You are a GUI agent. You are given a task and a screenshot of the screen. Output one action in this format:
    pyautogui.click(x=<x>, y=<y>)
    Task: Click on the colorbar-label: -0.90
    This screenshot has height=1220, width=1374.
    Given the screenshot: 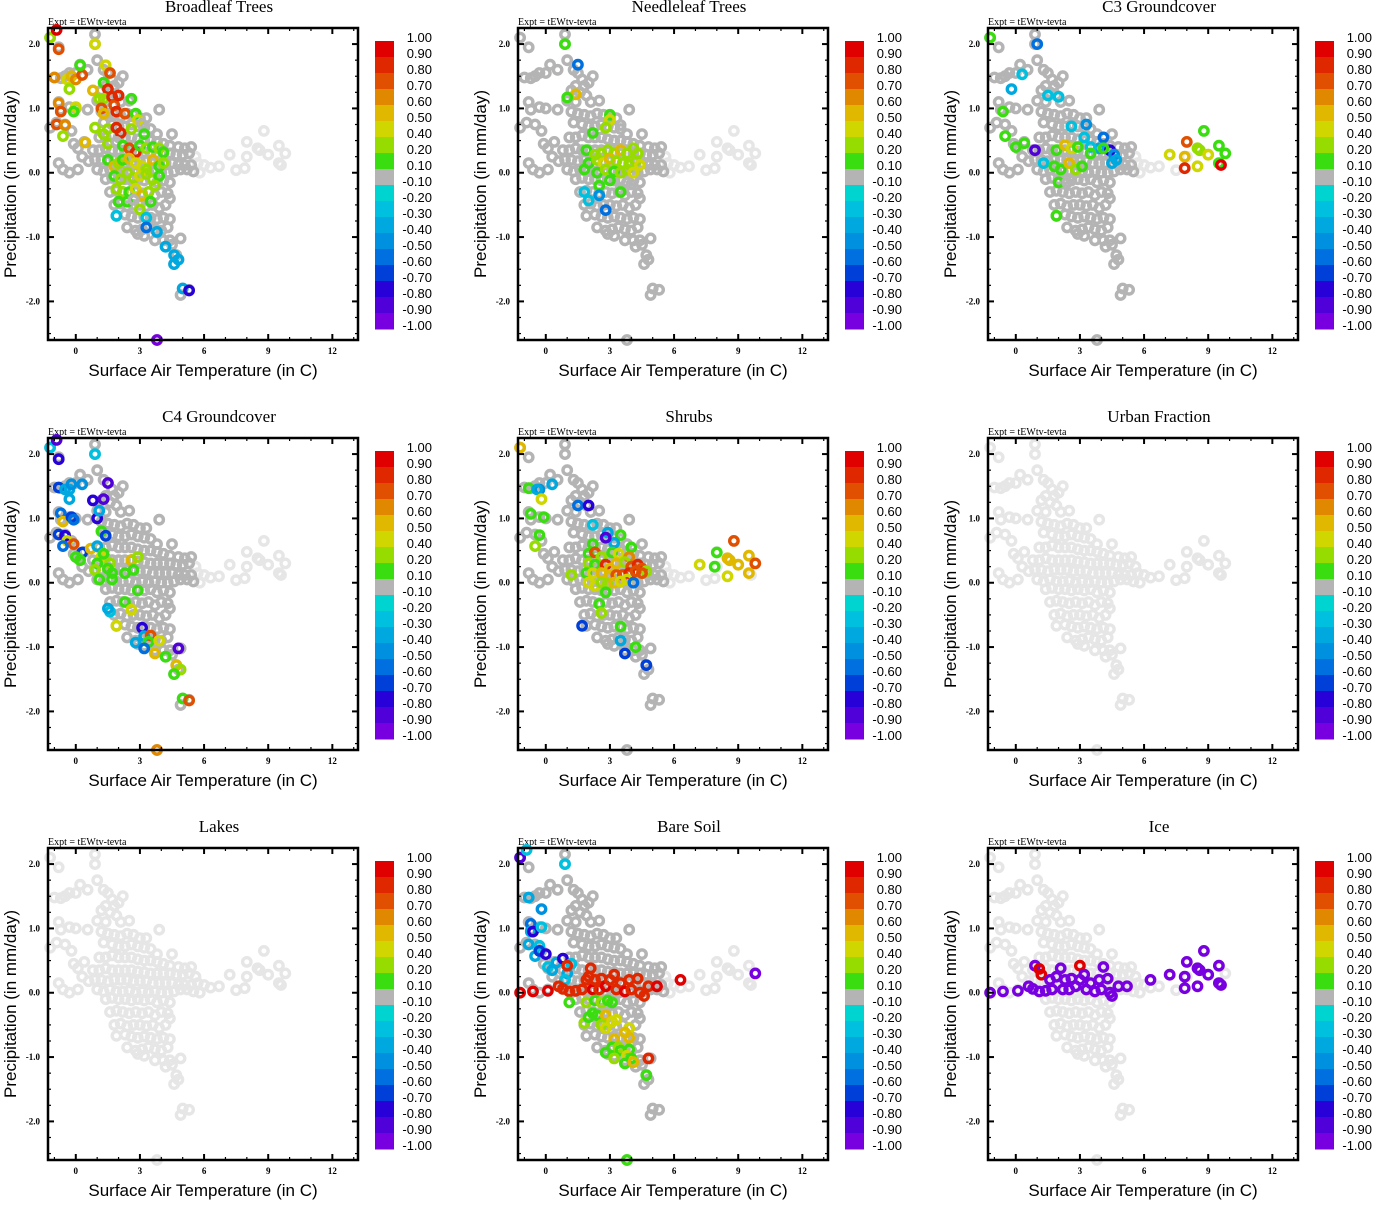 What is the action you would take?
    pyautogui.click(x=417, y=1129)
    